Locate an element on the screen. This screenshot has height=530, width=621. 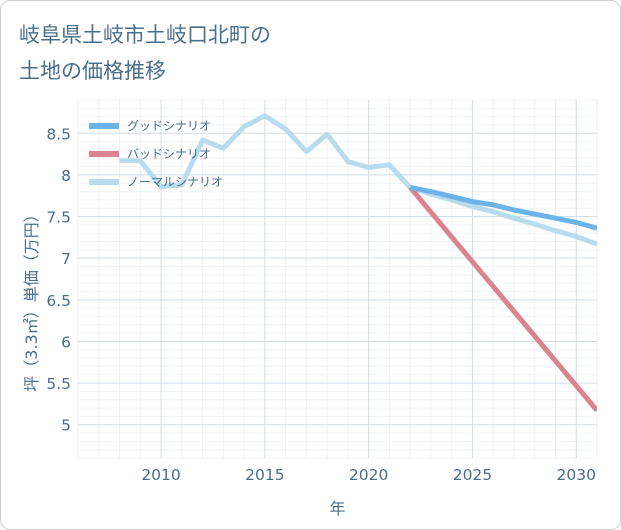
x-tick-label: 2020 is located at coordinates (368, 475).